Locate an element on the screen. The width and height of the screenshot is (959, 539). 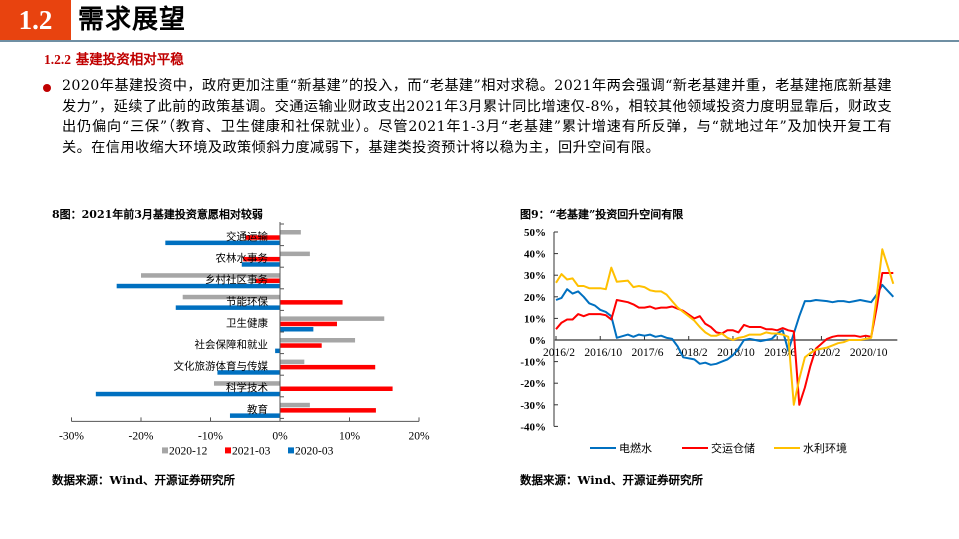
x-tick-label: -30% is located at coordinates (71, 436).